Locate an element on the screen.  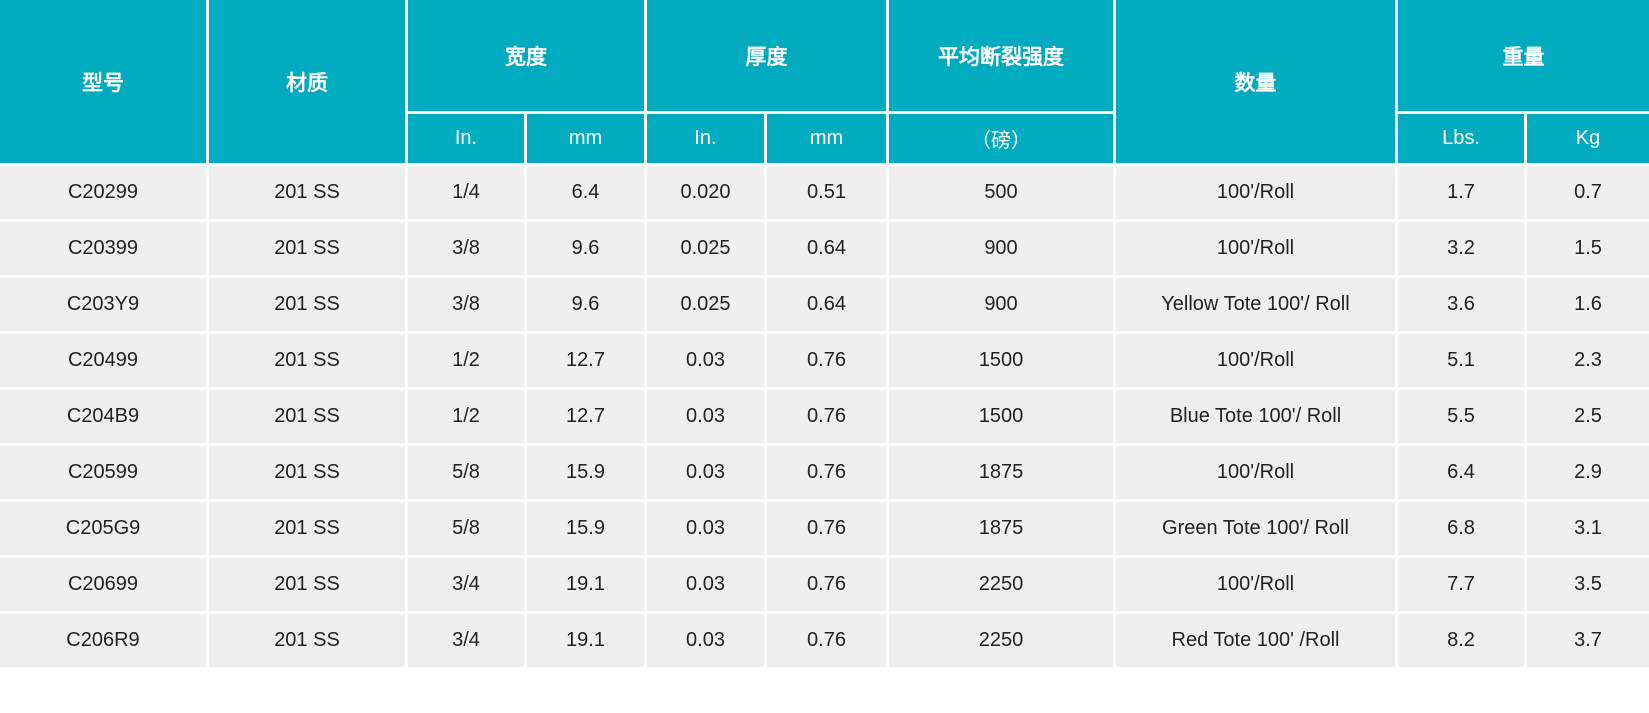
cell-model: C206R9 is located at coordinates (103, 640).